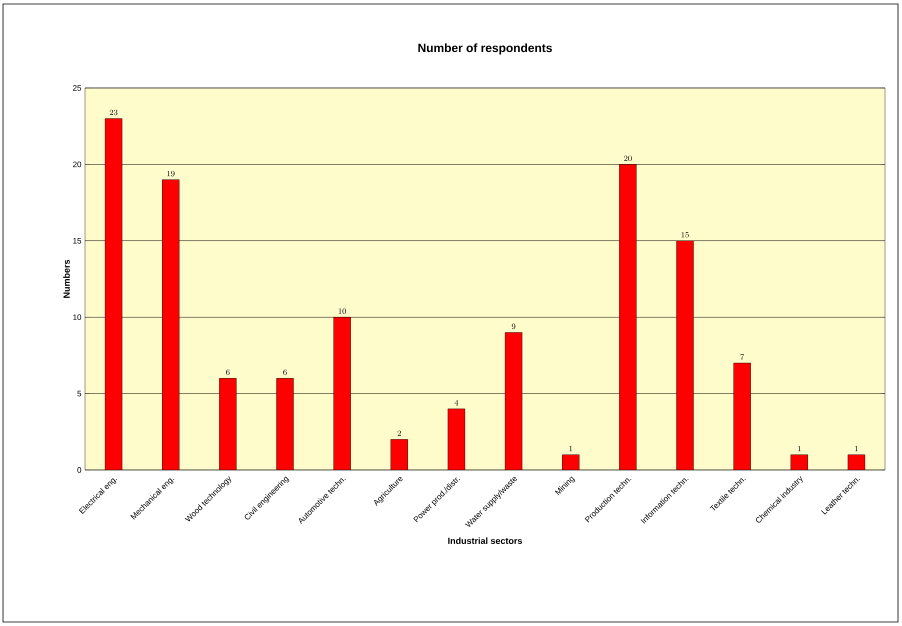  What do you see at coordinates (485, 48) in the screenshot?
I see `chart-title: Number of respondents` at bounding box center [485, 48].